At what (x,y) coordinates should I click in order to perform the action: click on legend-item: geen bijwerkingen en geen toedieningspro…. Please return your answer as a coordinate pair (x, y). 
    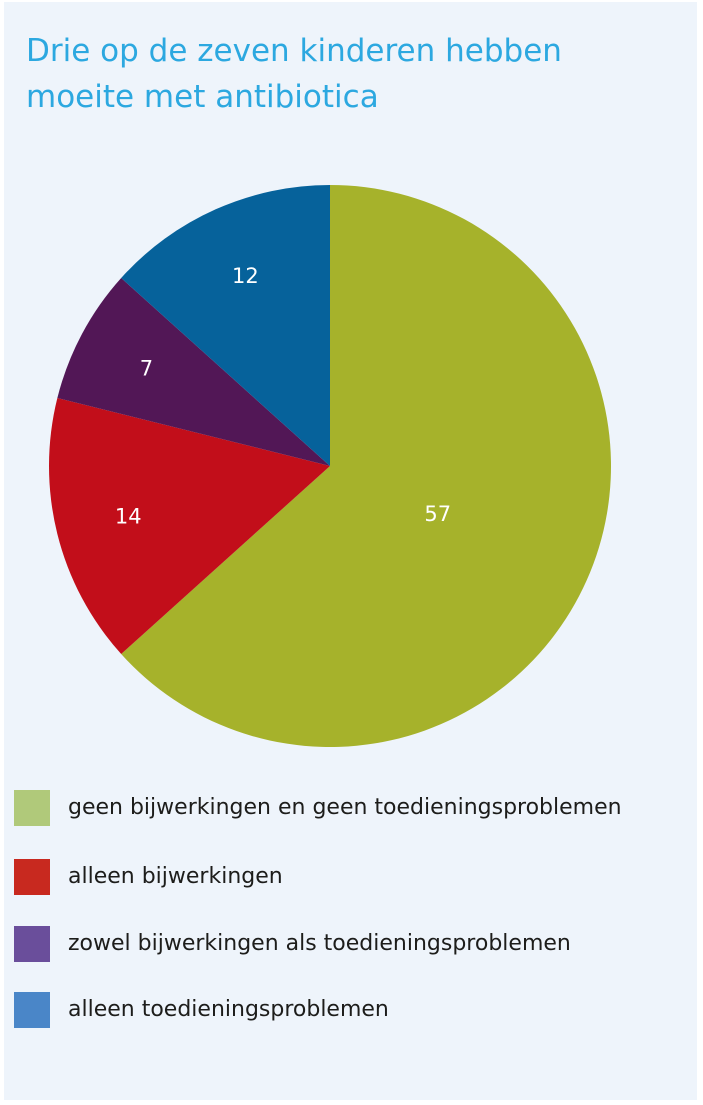
    Looking at the image, I should click on (354, 808).